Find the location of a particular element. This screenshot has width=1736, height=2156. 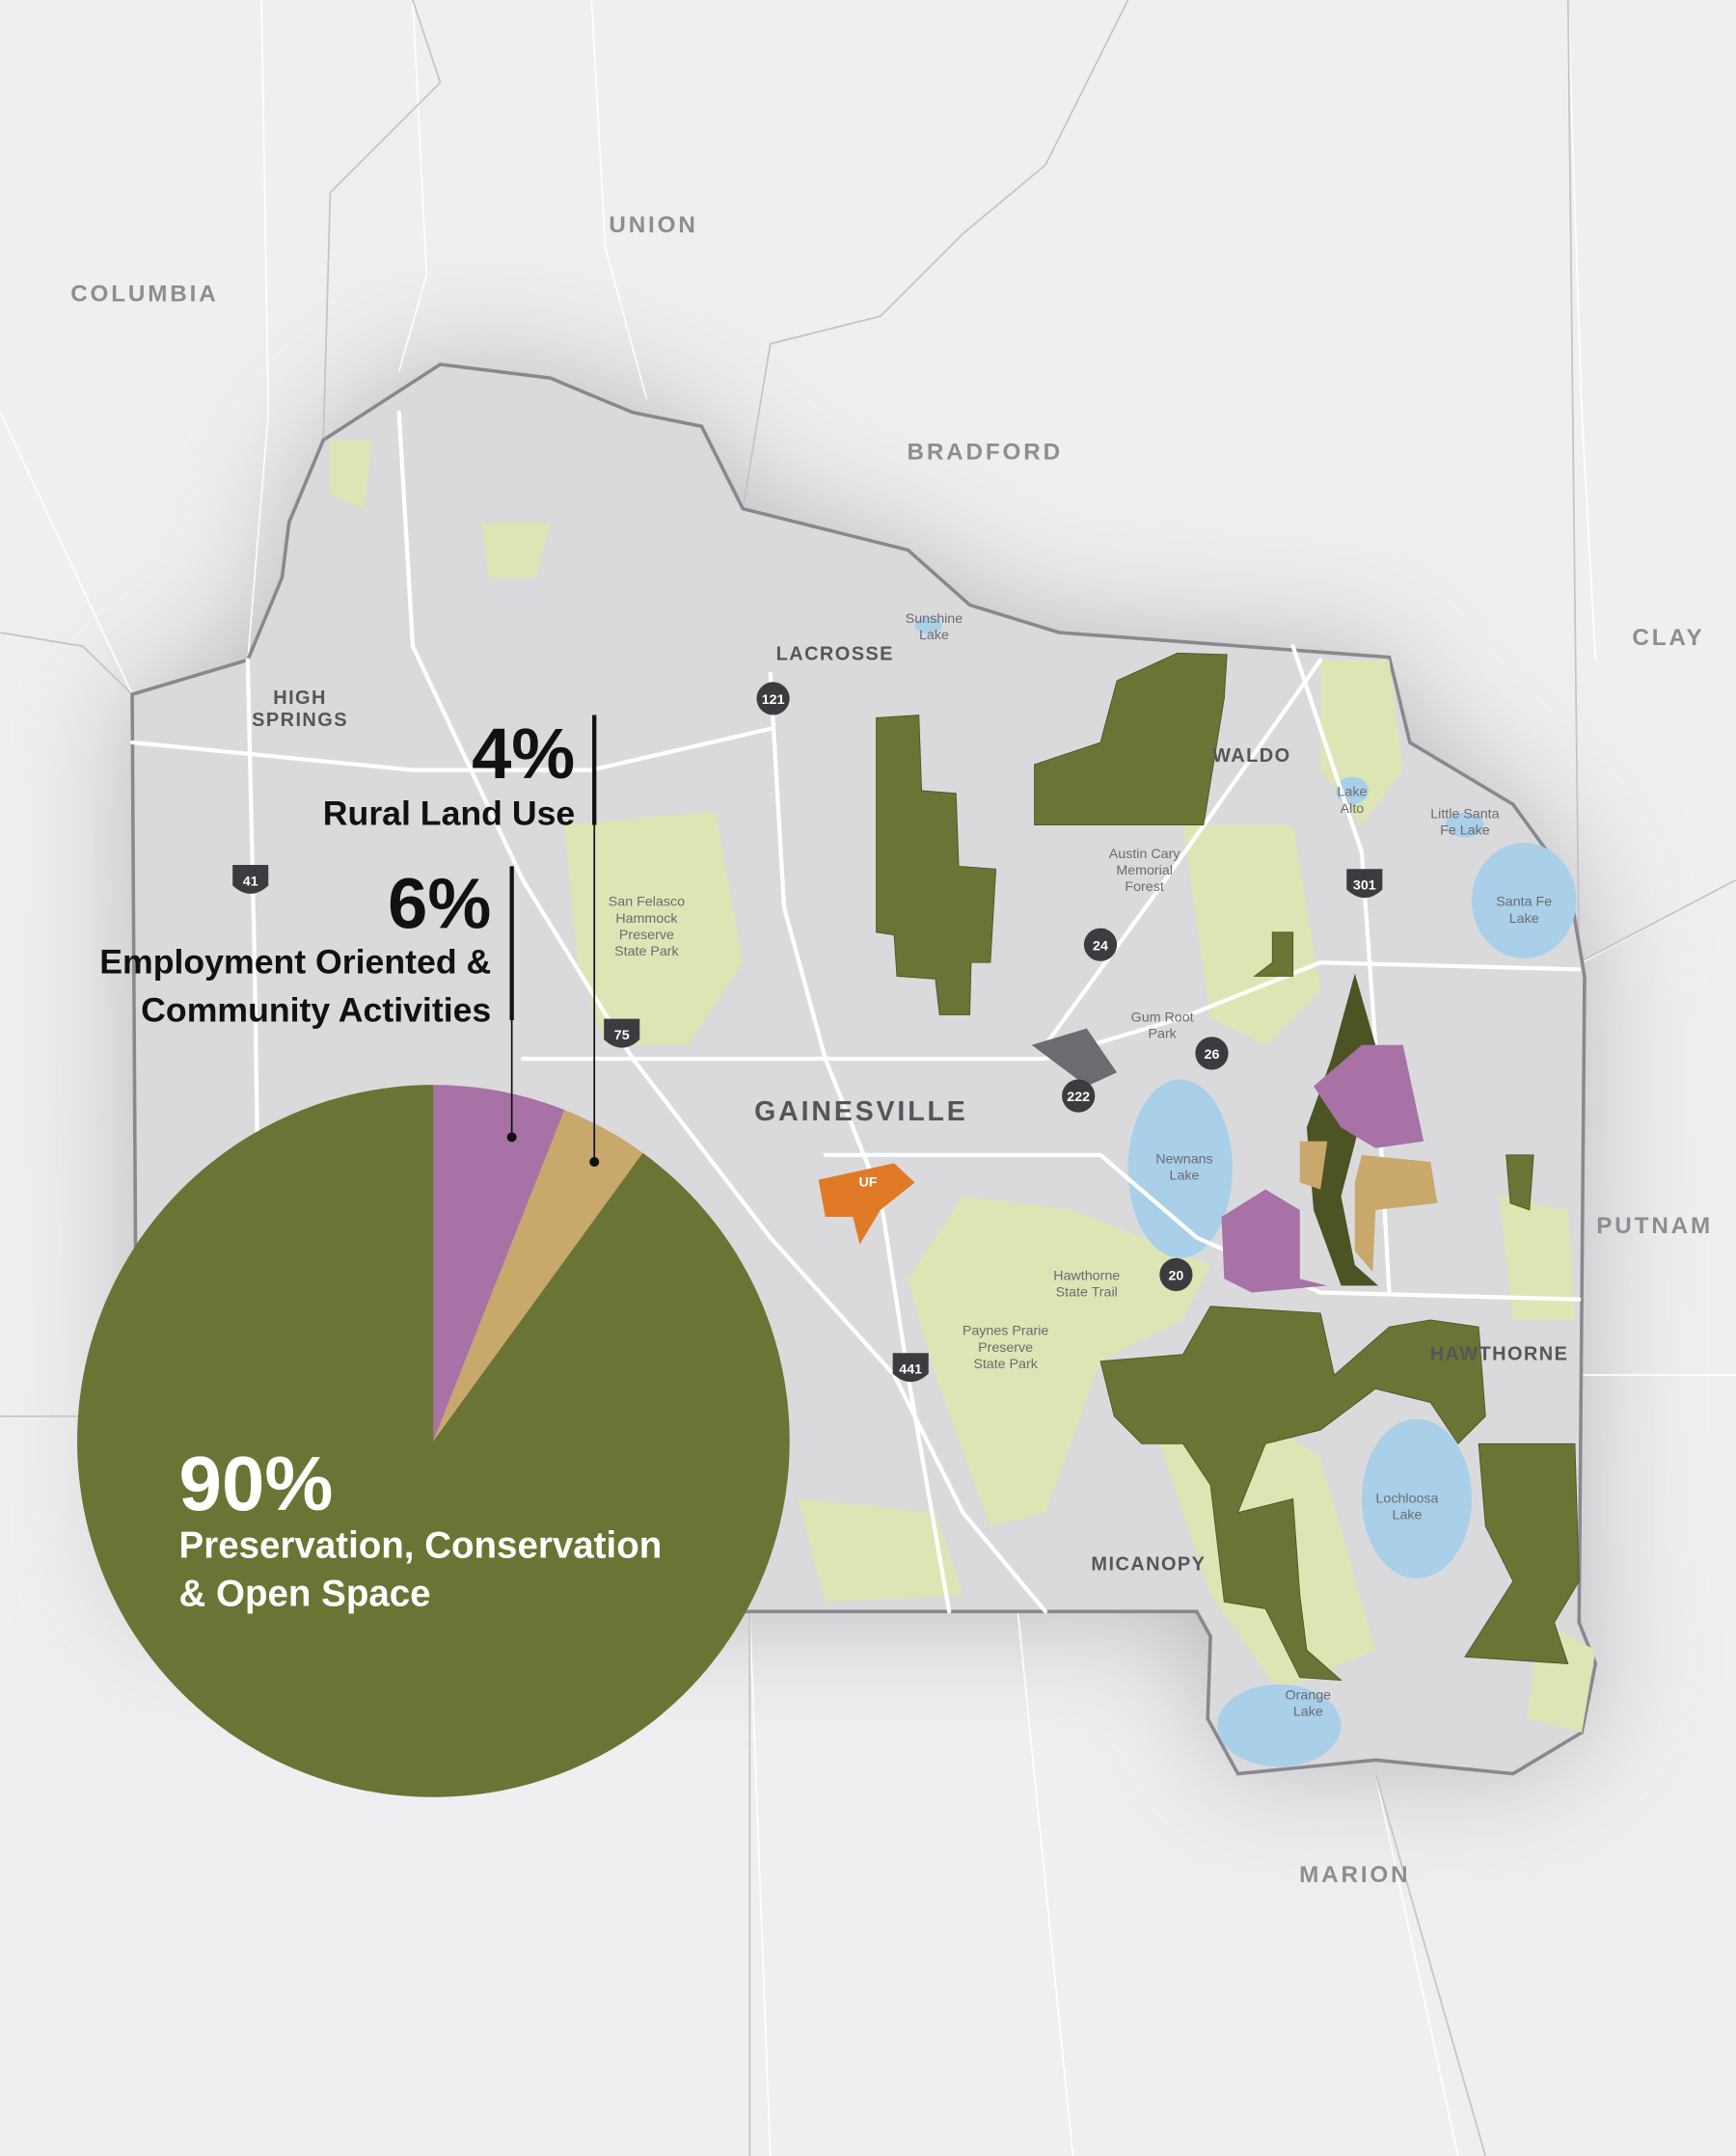

text-line: Little Santa is located at coordinates (1465, 814).